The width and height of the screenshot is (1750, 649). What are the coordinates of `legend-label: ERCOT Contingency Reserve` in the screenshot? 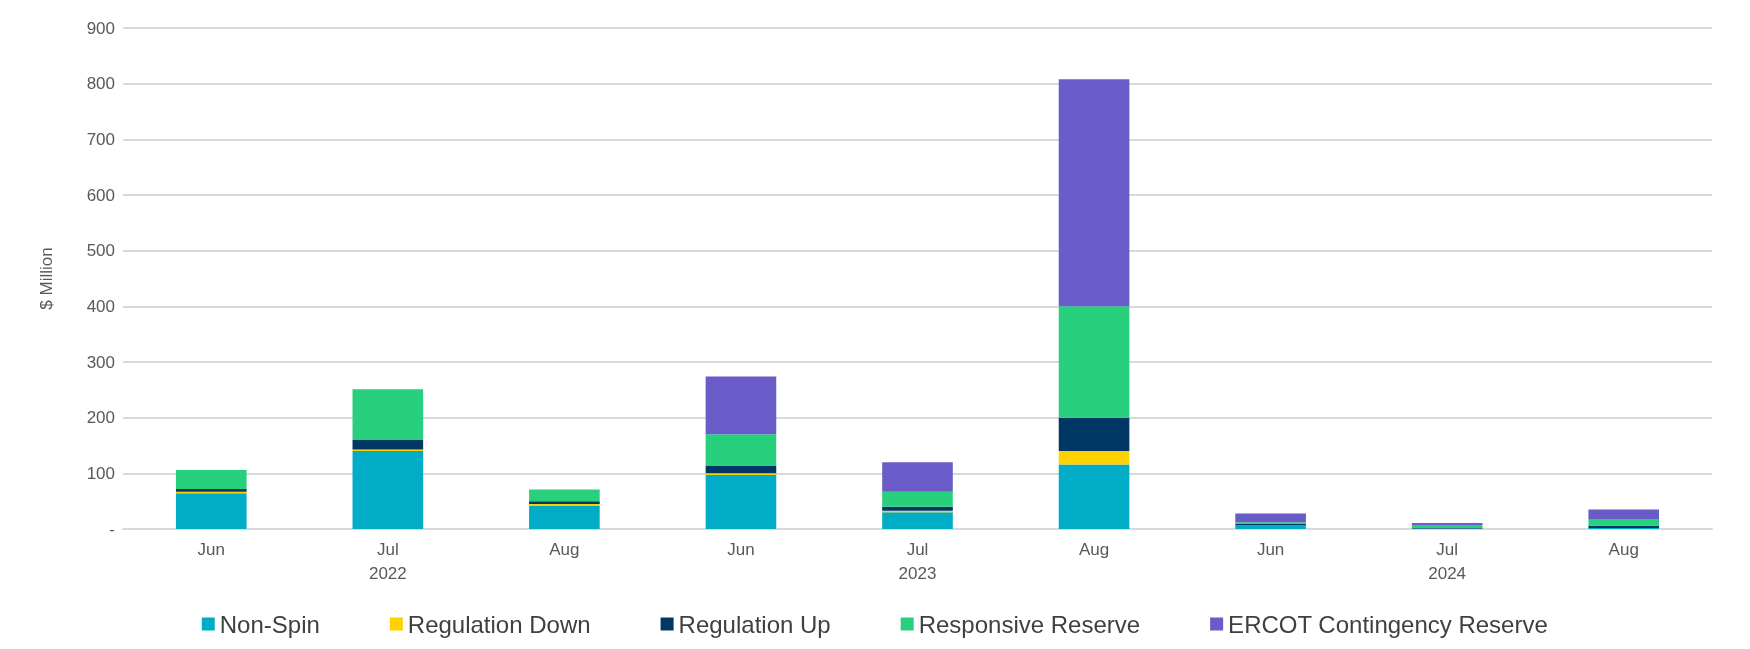 It's located at (1388, 624).